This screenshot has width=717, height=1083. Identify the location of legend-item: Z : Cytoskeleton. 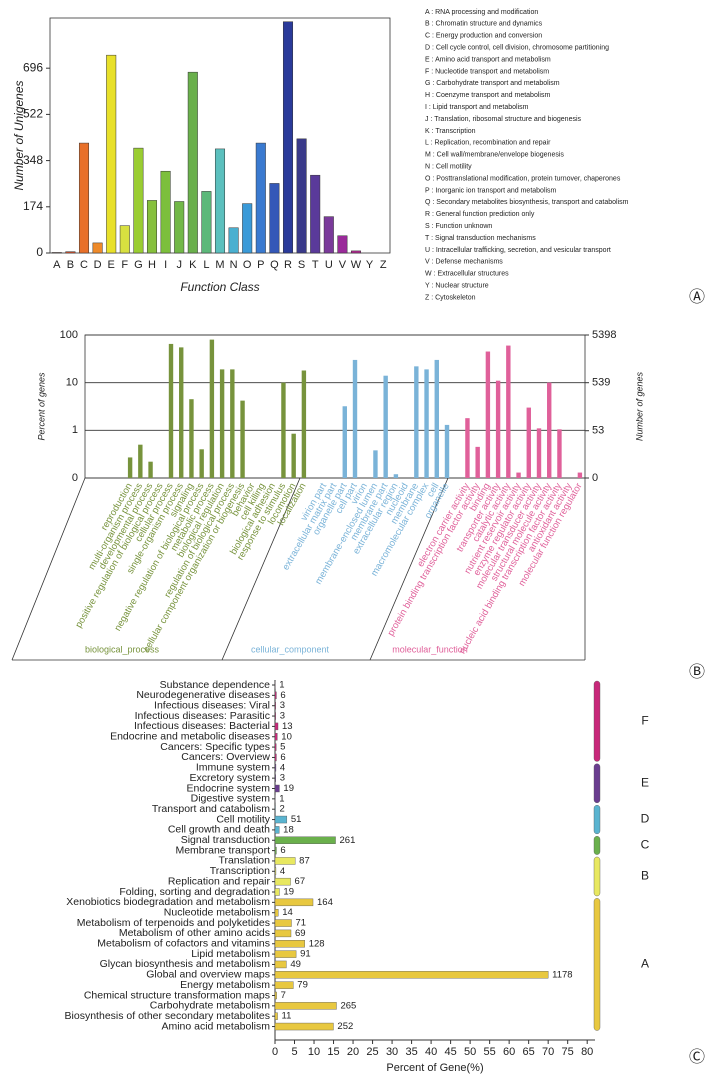
(450, 297).